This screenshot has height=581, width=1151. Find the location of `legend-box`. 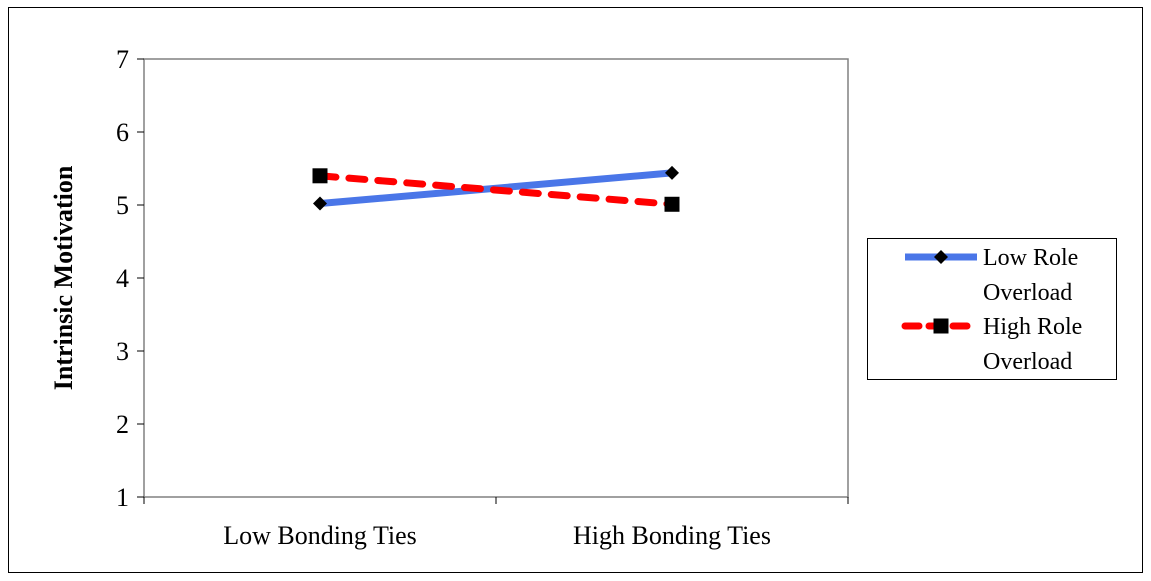

legend-box is located at coordinates (992, 309).